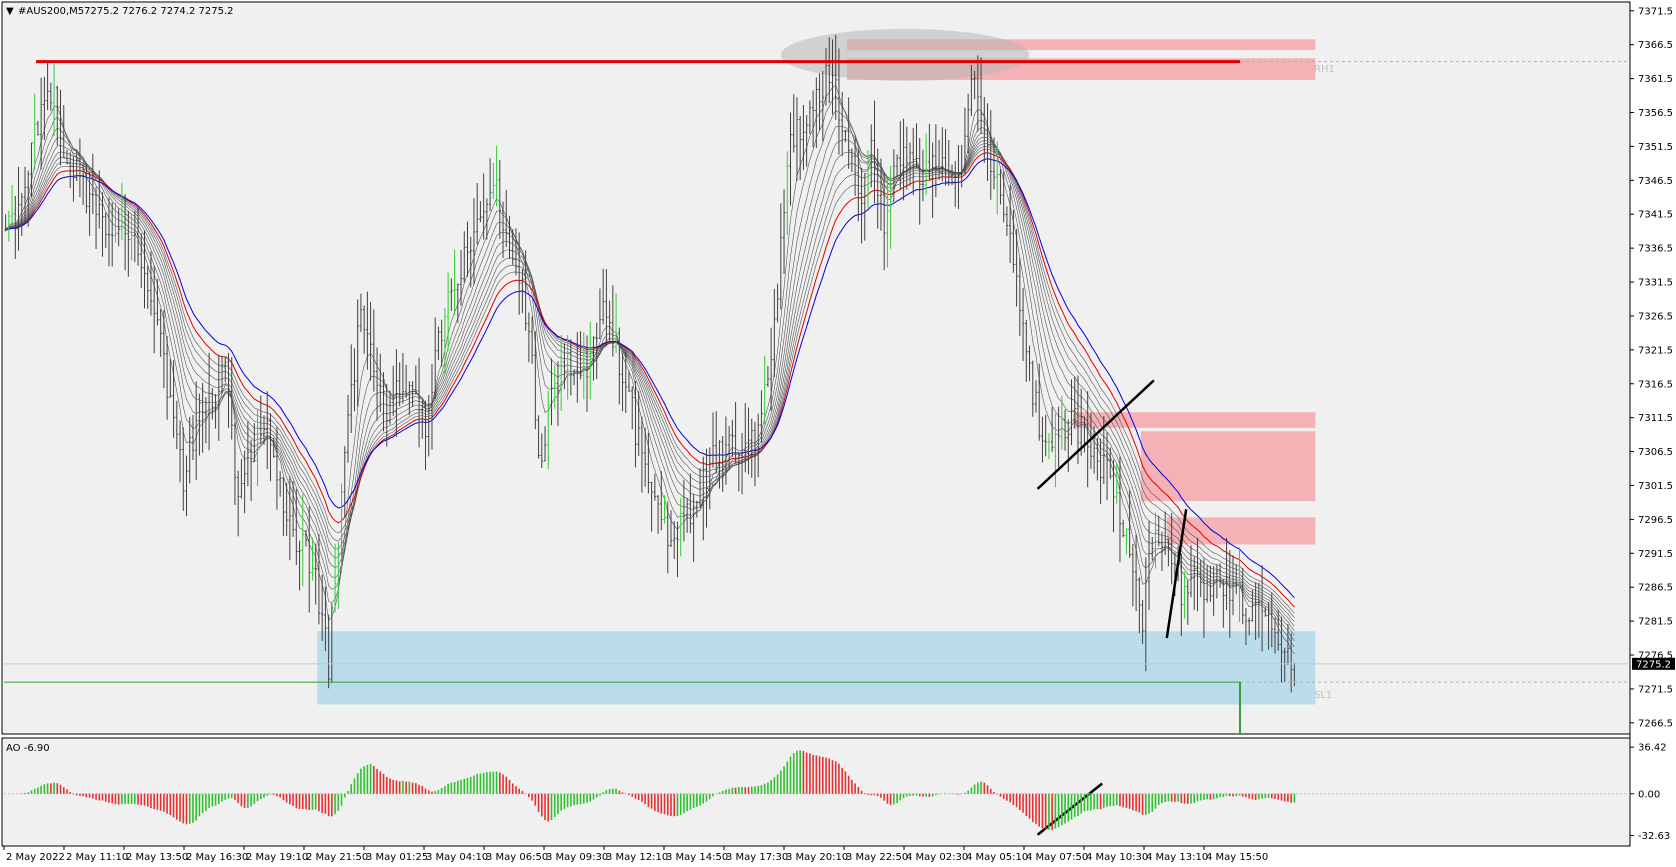  What do you see at coordinates (457, 857) in the screenshot?
I see `time-tick-label: 3 May 04:10` at bounding box center [457, 857].